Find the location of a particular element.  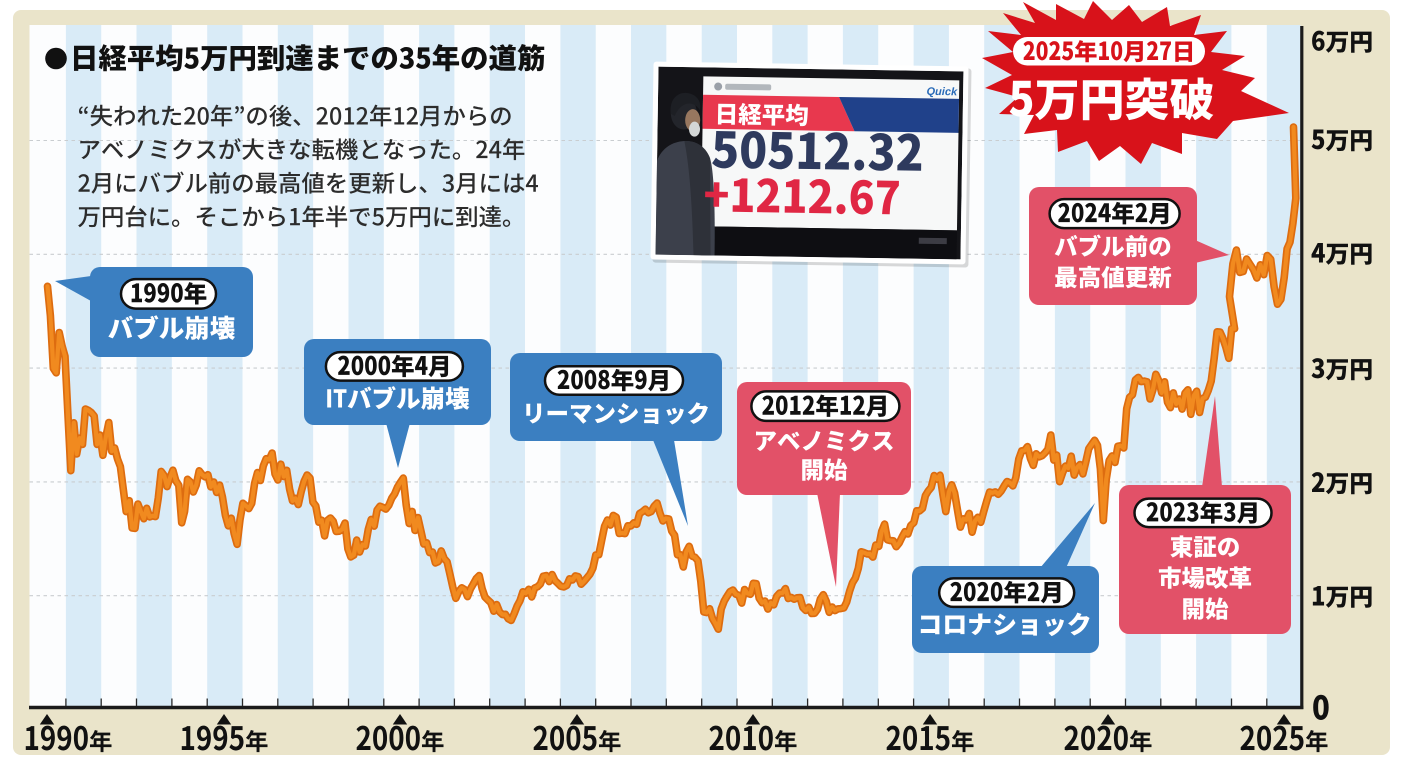

svg-text: Quick is located at coordinates (942, 92).